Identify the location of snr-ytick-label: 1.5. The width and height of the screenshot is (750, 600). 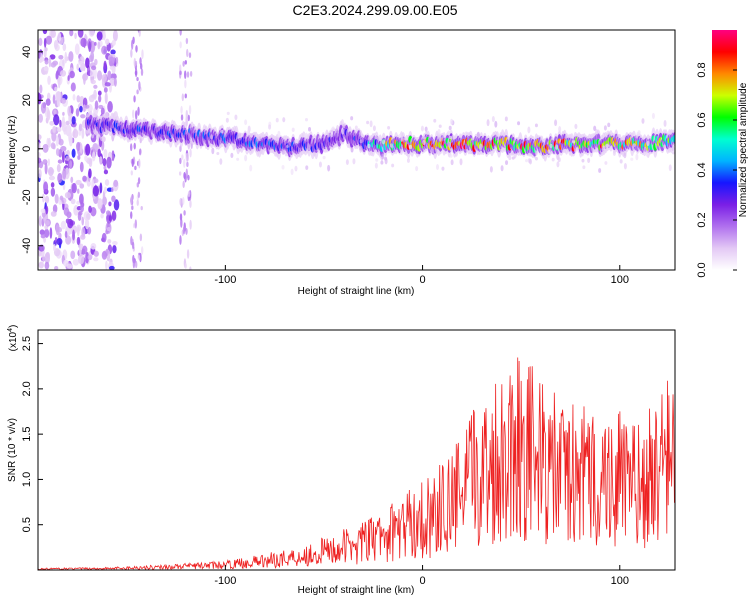
(27, 434).